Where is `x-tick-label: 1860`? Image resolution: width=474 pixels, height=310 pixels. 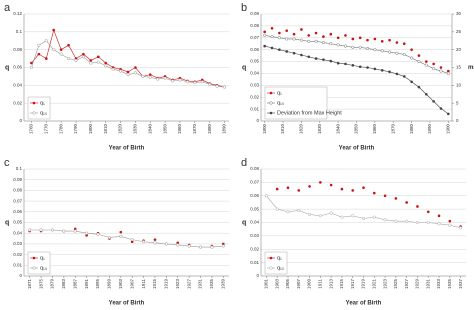
x-tick-label: 1860 is located at coordinates (374, 129).